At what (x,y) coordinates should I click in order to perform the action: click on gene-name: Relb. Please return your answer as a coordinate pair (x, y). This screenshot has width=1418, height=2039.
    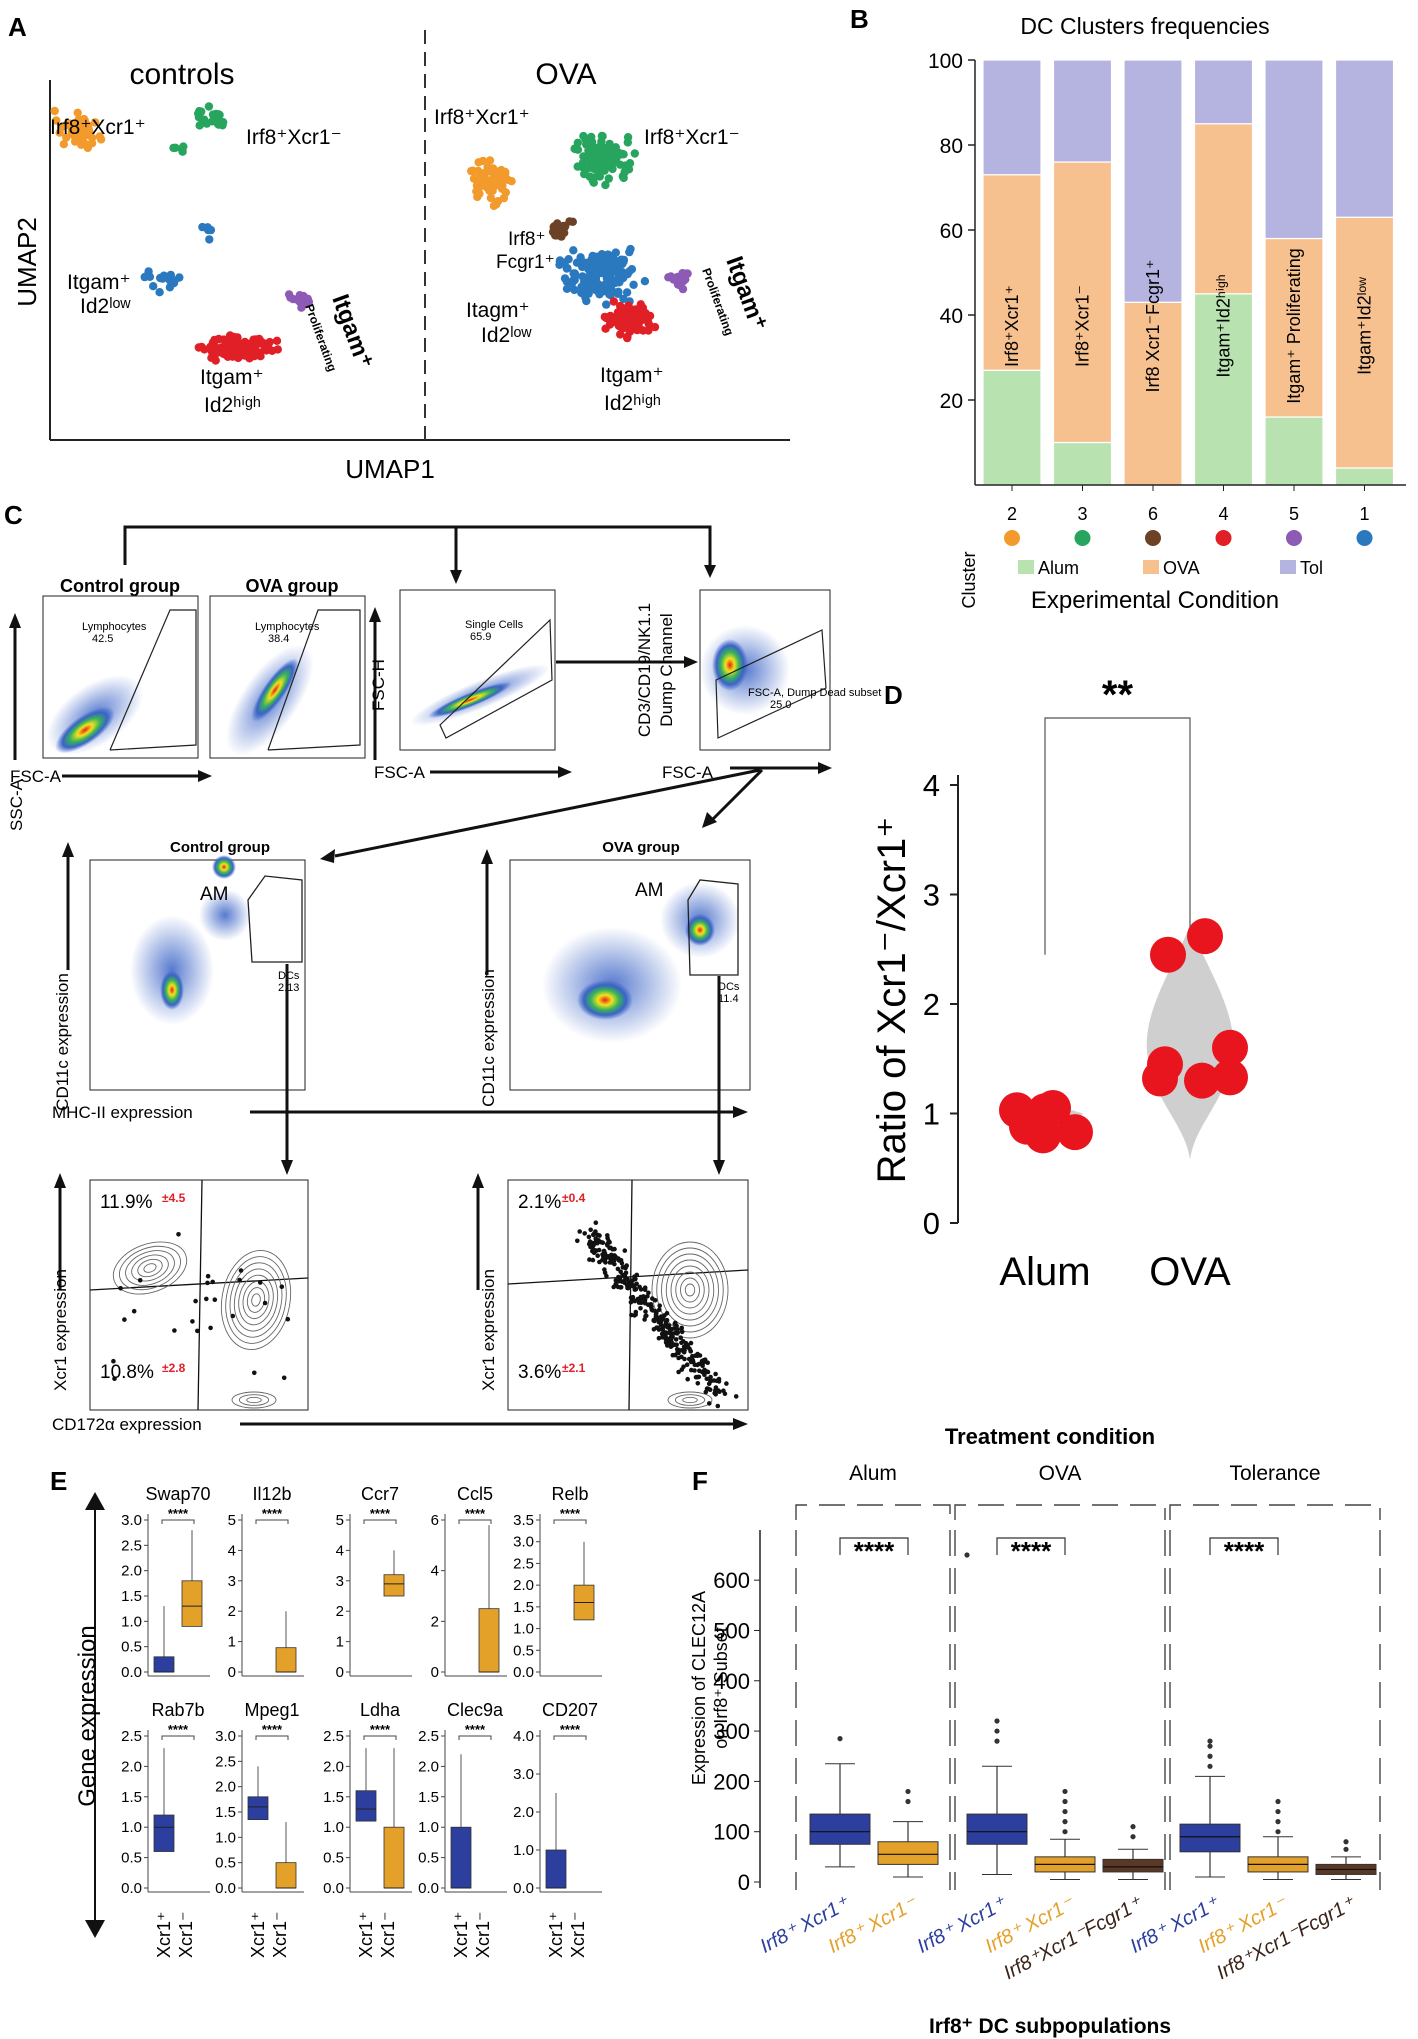
    Looking at the image, I should click on (569, 1494).